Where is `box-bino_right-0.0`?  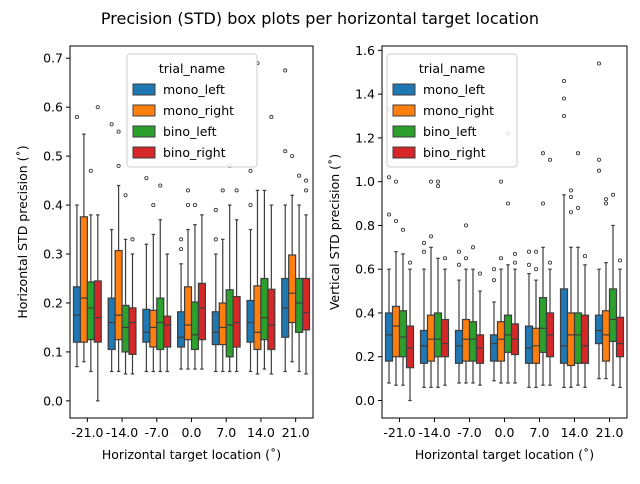 box-bino_right-0.0 is located at coordinates (515, 317).